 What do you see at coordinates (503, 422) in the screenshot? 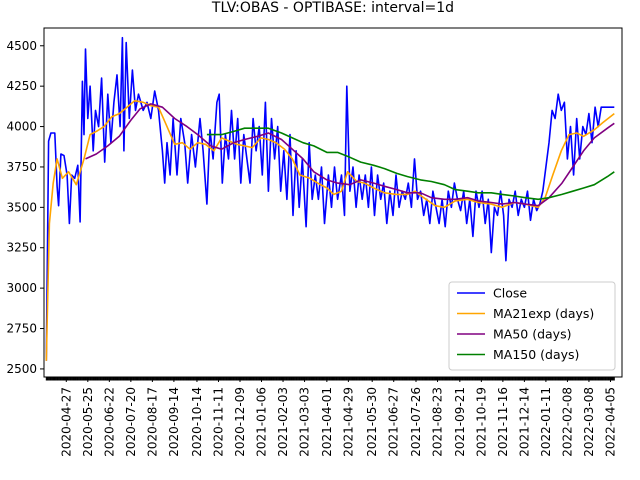
I see `x-tick-label-20: 2021-11-16` at bounding box center [503, 422].